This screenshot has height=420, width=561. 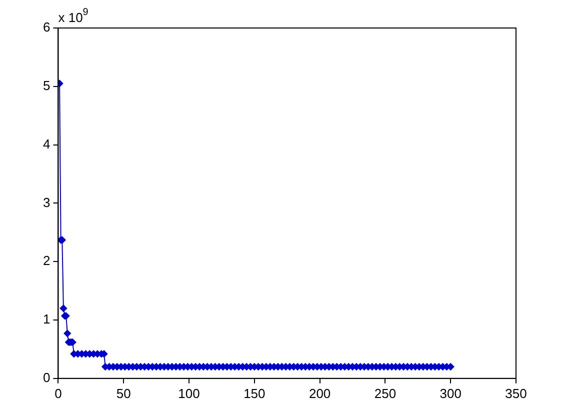 What do you see at coordinates (451, 393) in the screenshot?
I see `x-tick-label: 300` at bounding box center [451, 393].